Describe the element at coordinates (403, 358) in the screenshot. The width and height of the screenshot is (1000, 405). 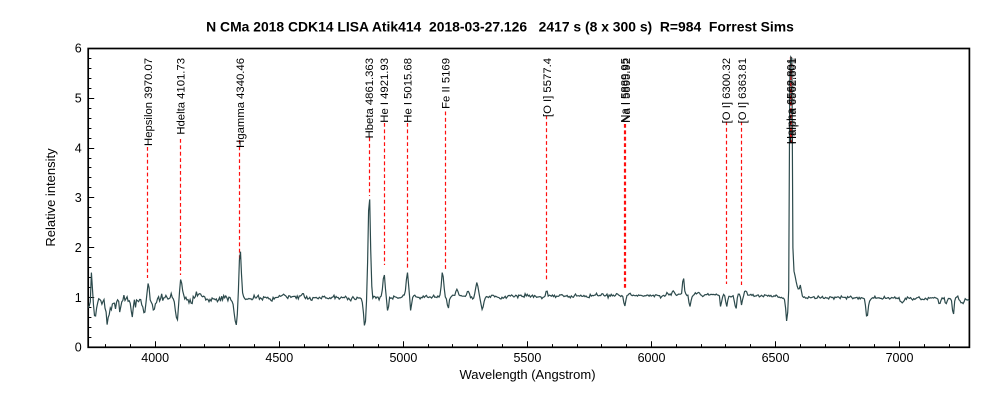
I see `svg-text: 5000` at that location.